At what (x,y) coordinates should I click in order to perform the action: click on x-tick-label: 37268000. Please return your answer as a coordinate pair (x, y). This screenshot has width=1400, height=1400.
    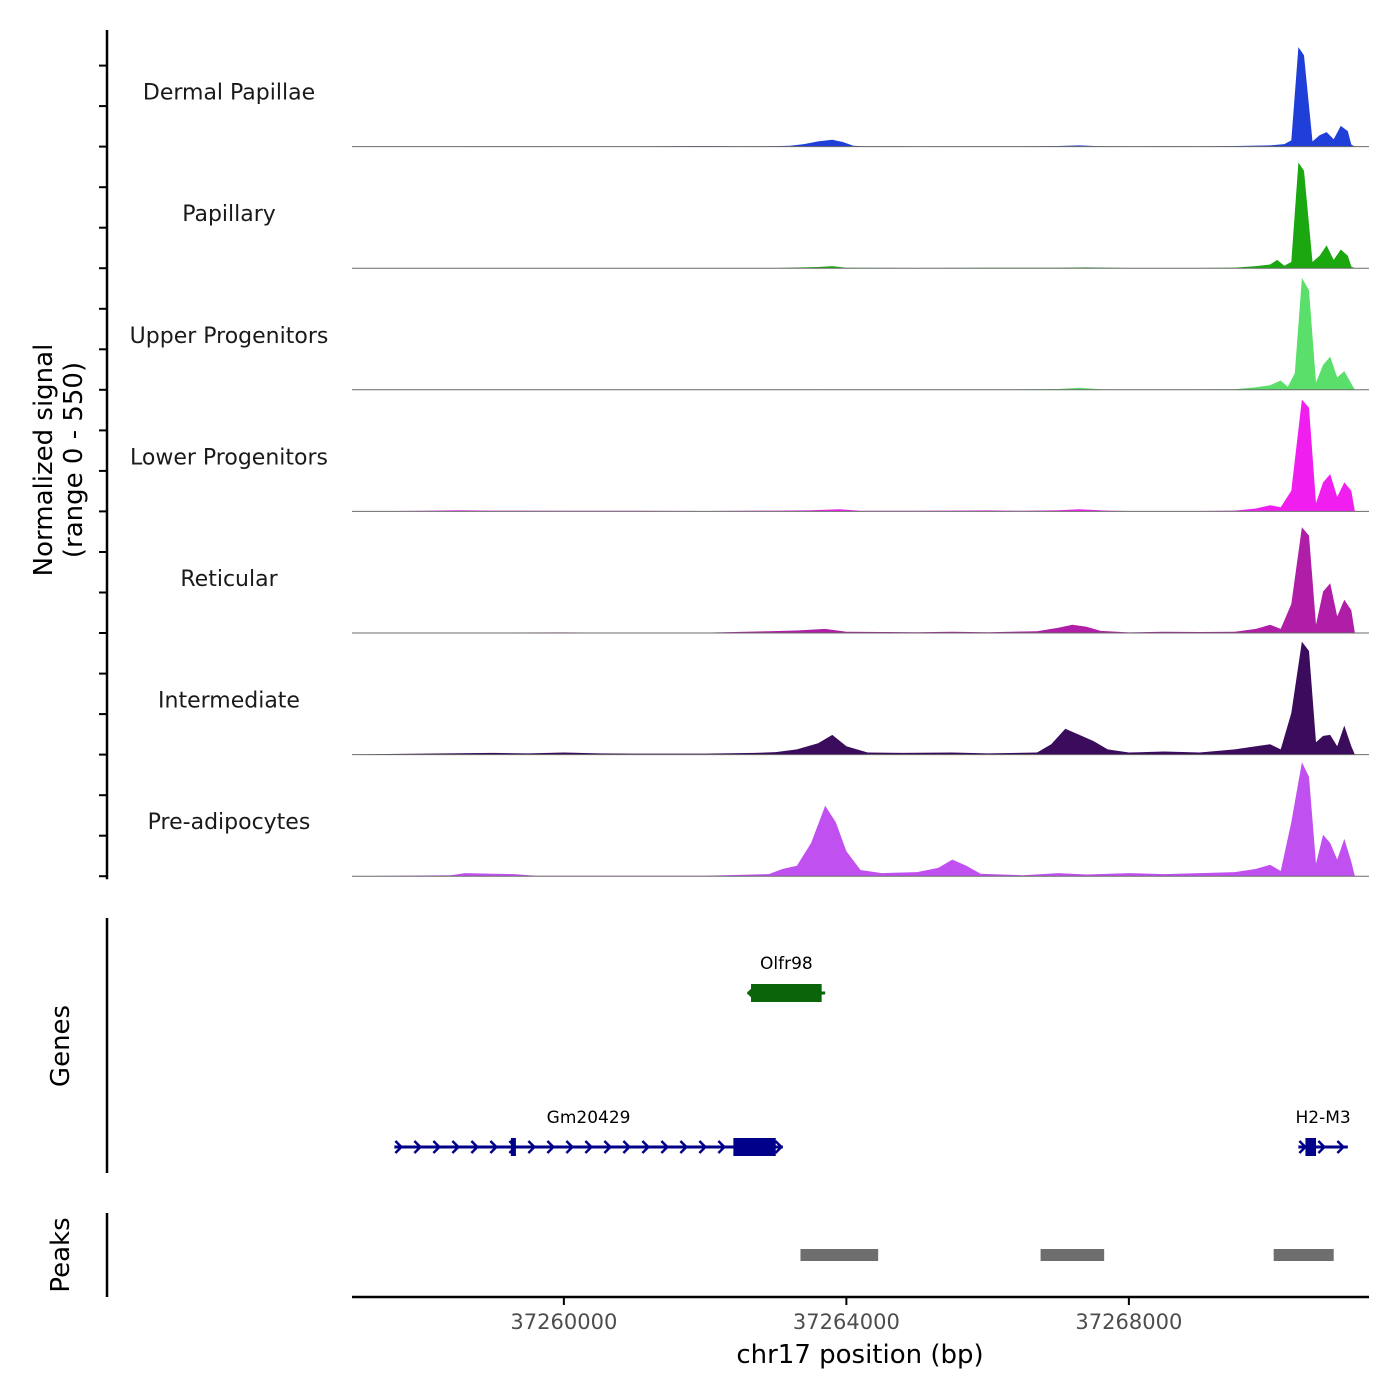
    Looking at the image, I should click on (1128, 1322).